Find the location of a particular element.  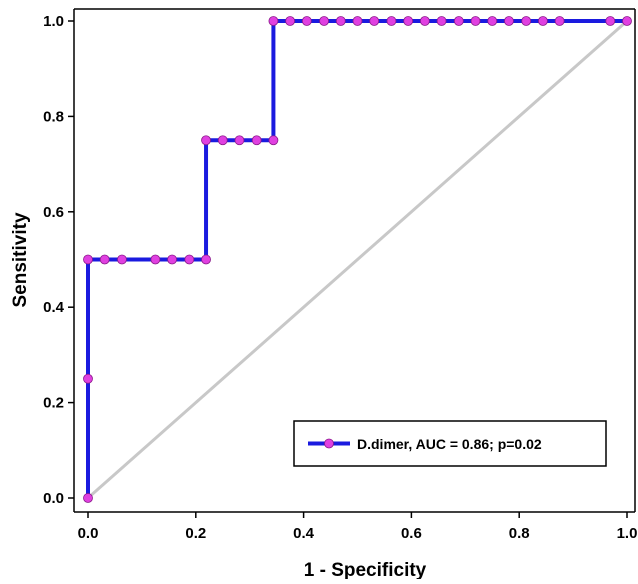

x-tick-label-3: 0.6 is located at coordinates (411, 533).